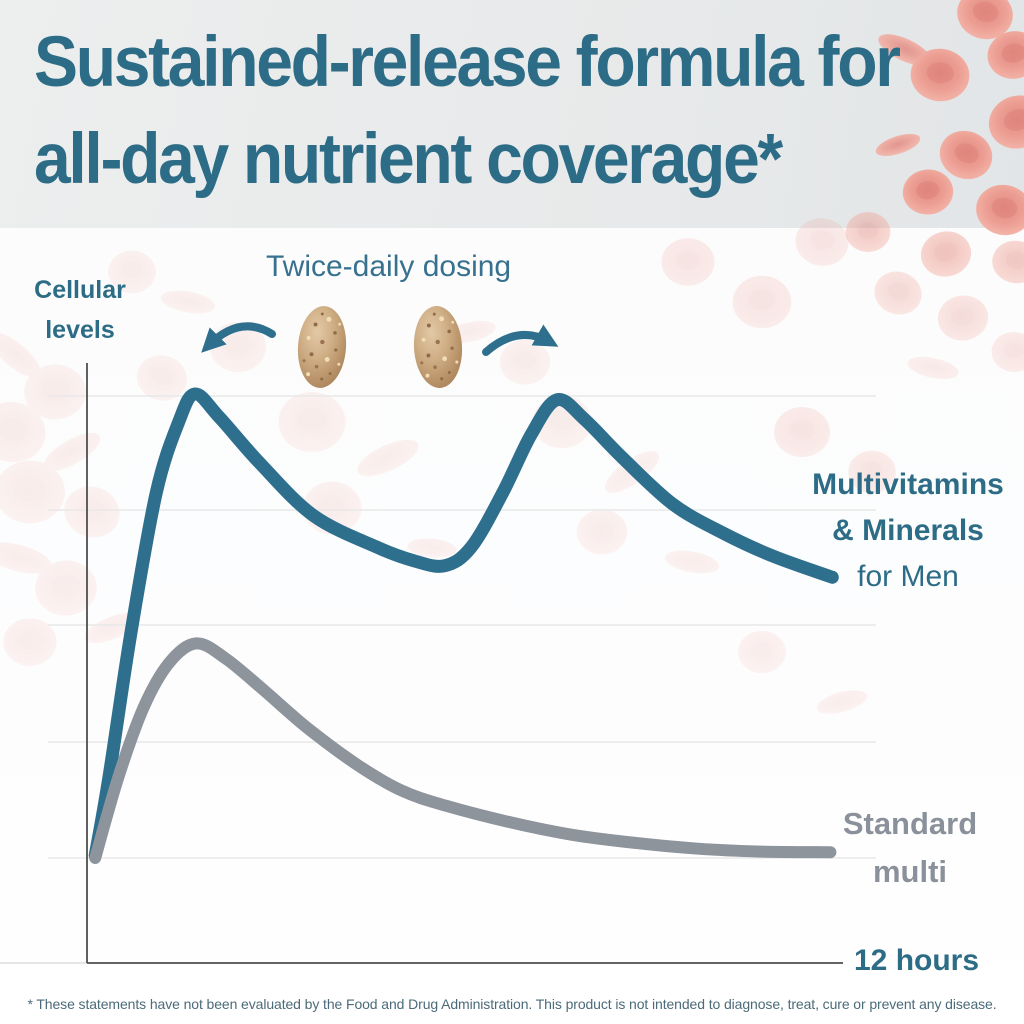 The height and width of the screenshot is (1024, 1024). I want to click on dosing-annotation: Twice-daily dosing, so click(389, 266).